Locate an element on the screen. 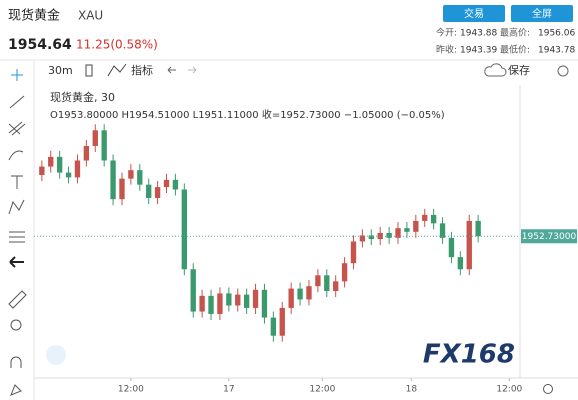  lock-tool is located at coordinates (16, 390).